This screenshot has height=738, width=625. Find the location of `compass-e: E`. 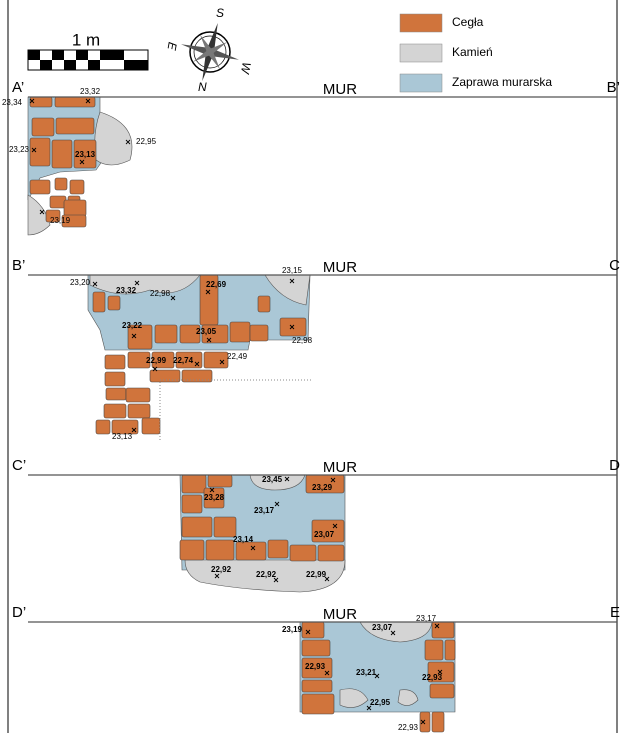

compass-e: E is located at coordinates (171, 46).